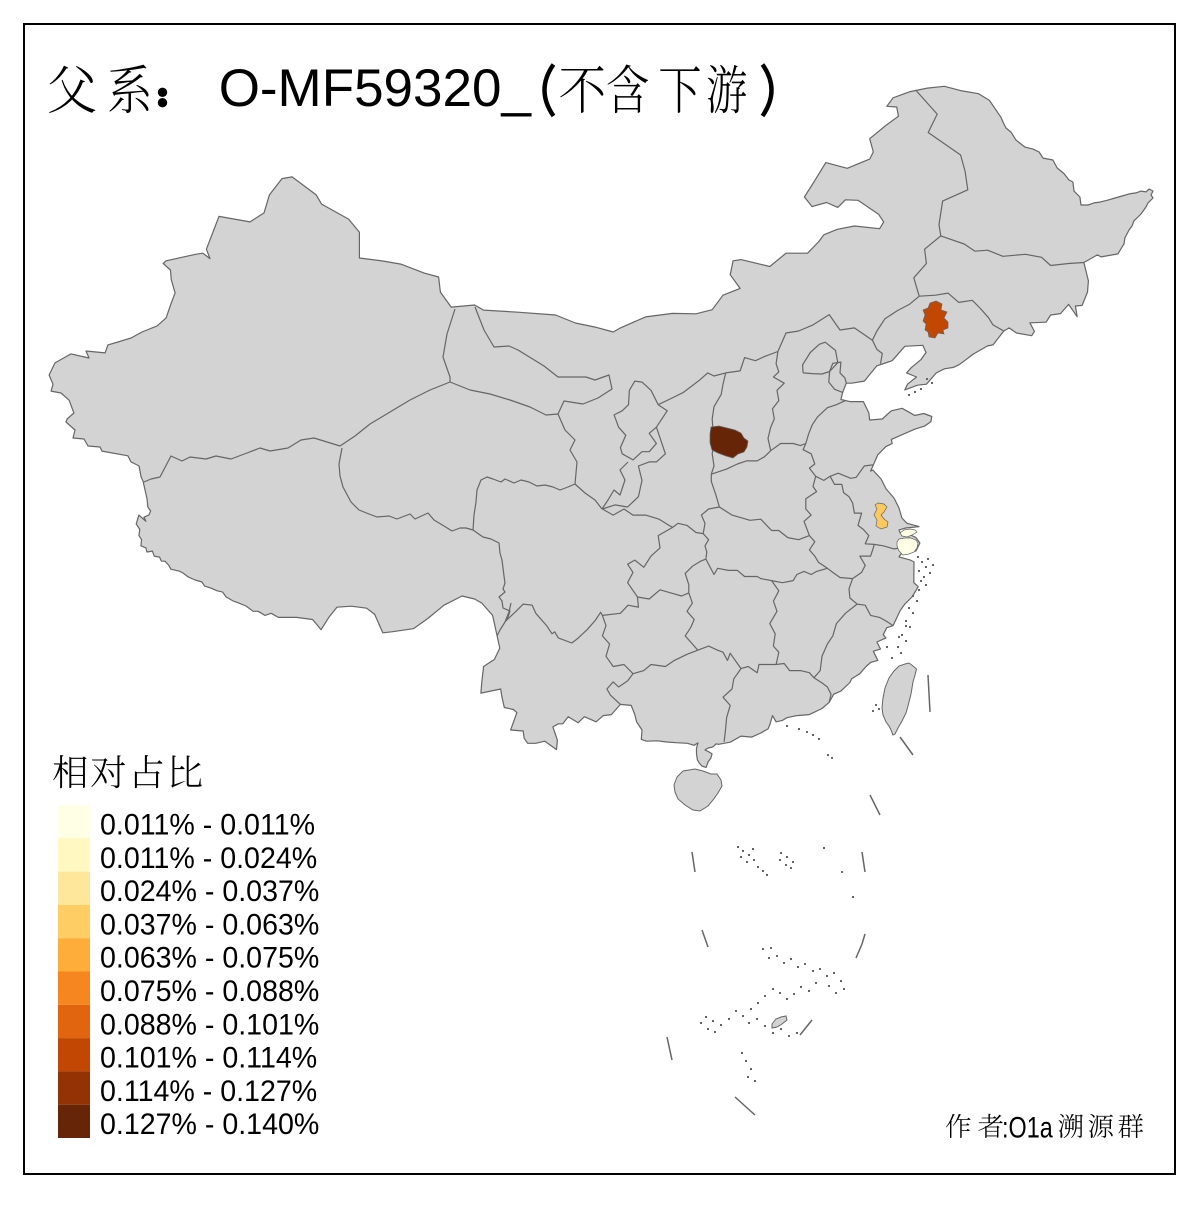  What do you see at coordinates (208, 858) in the screenshot?
I see `svg-text: 0.011% - 0.024%` at bounding box center [208, 858].